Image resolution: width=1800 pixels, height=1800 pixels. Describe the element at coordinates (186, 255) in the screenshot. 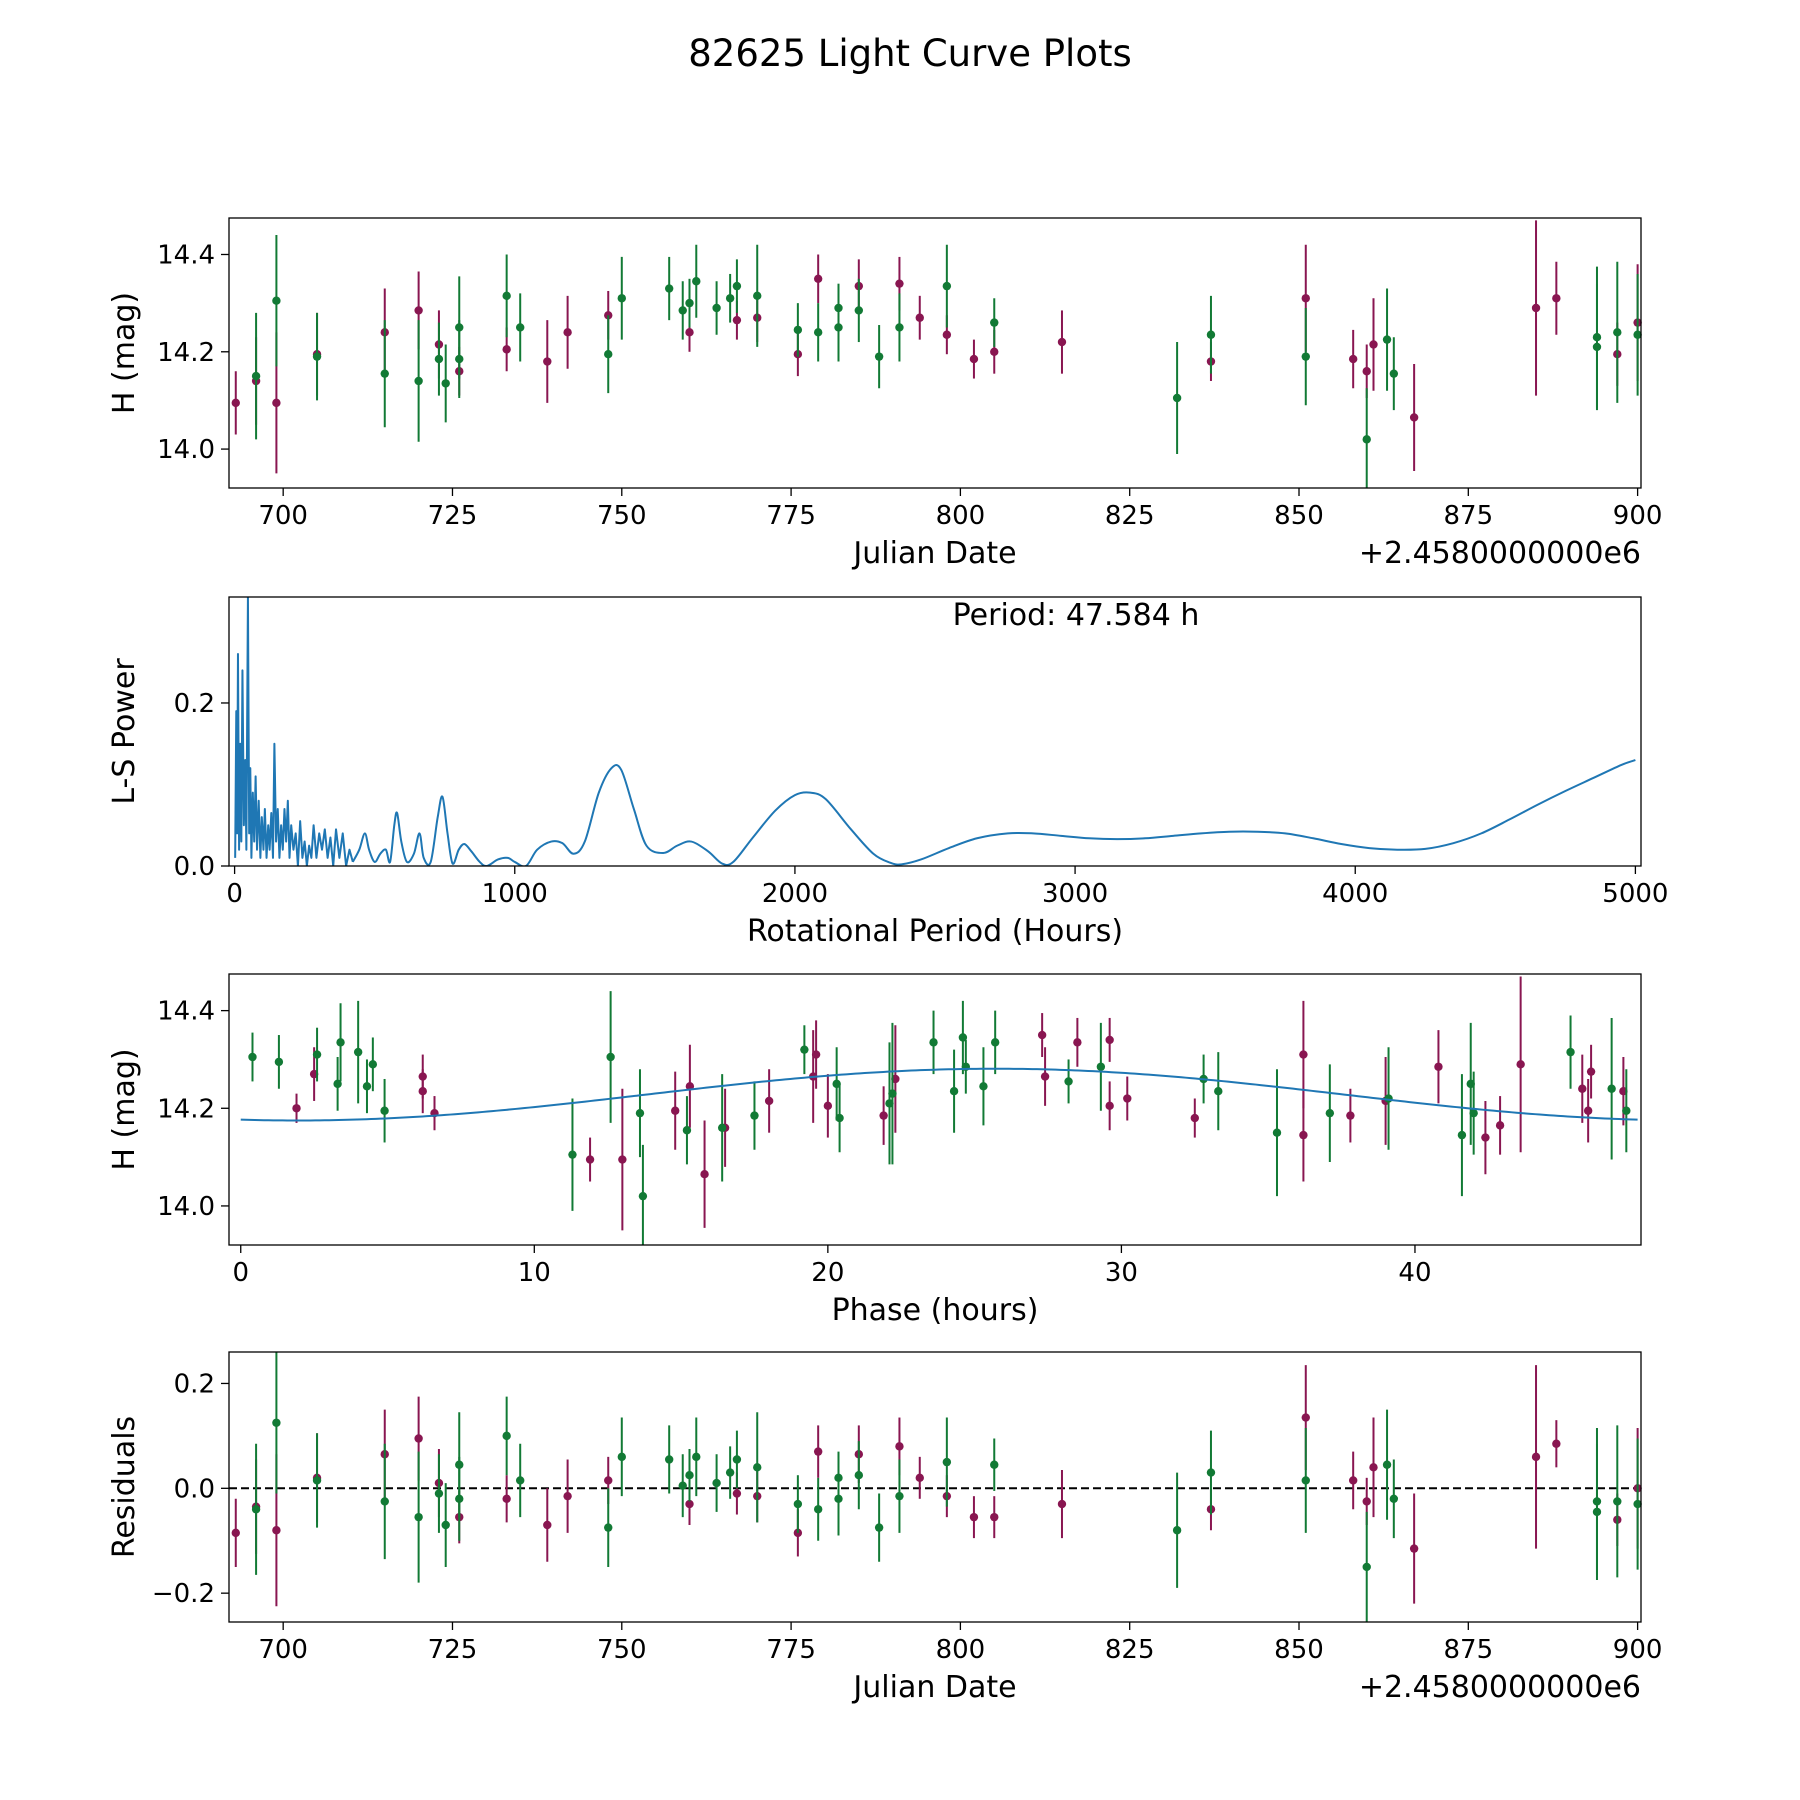

I see `y-tick-label: 14.4` at that location.